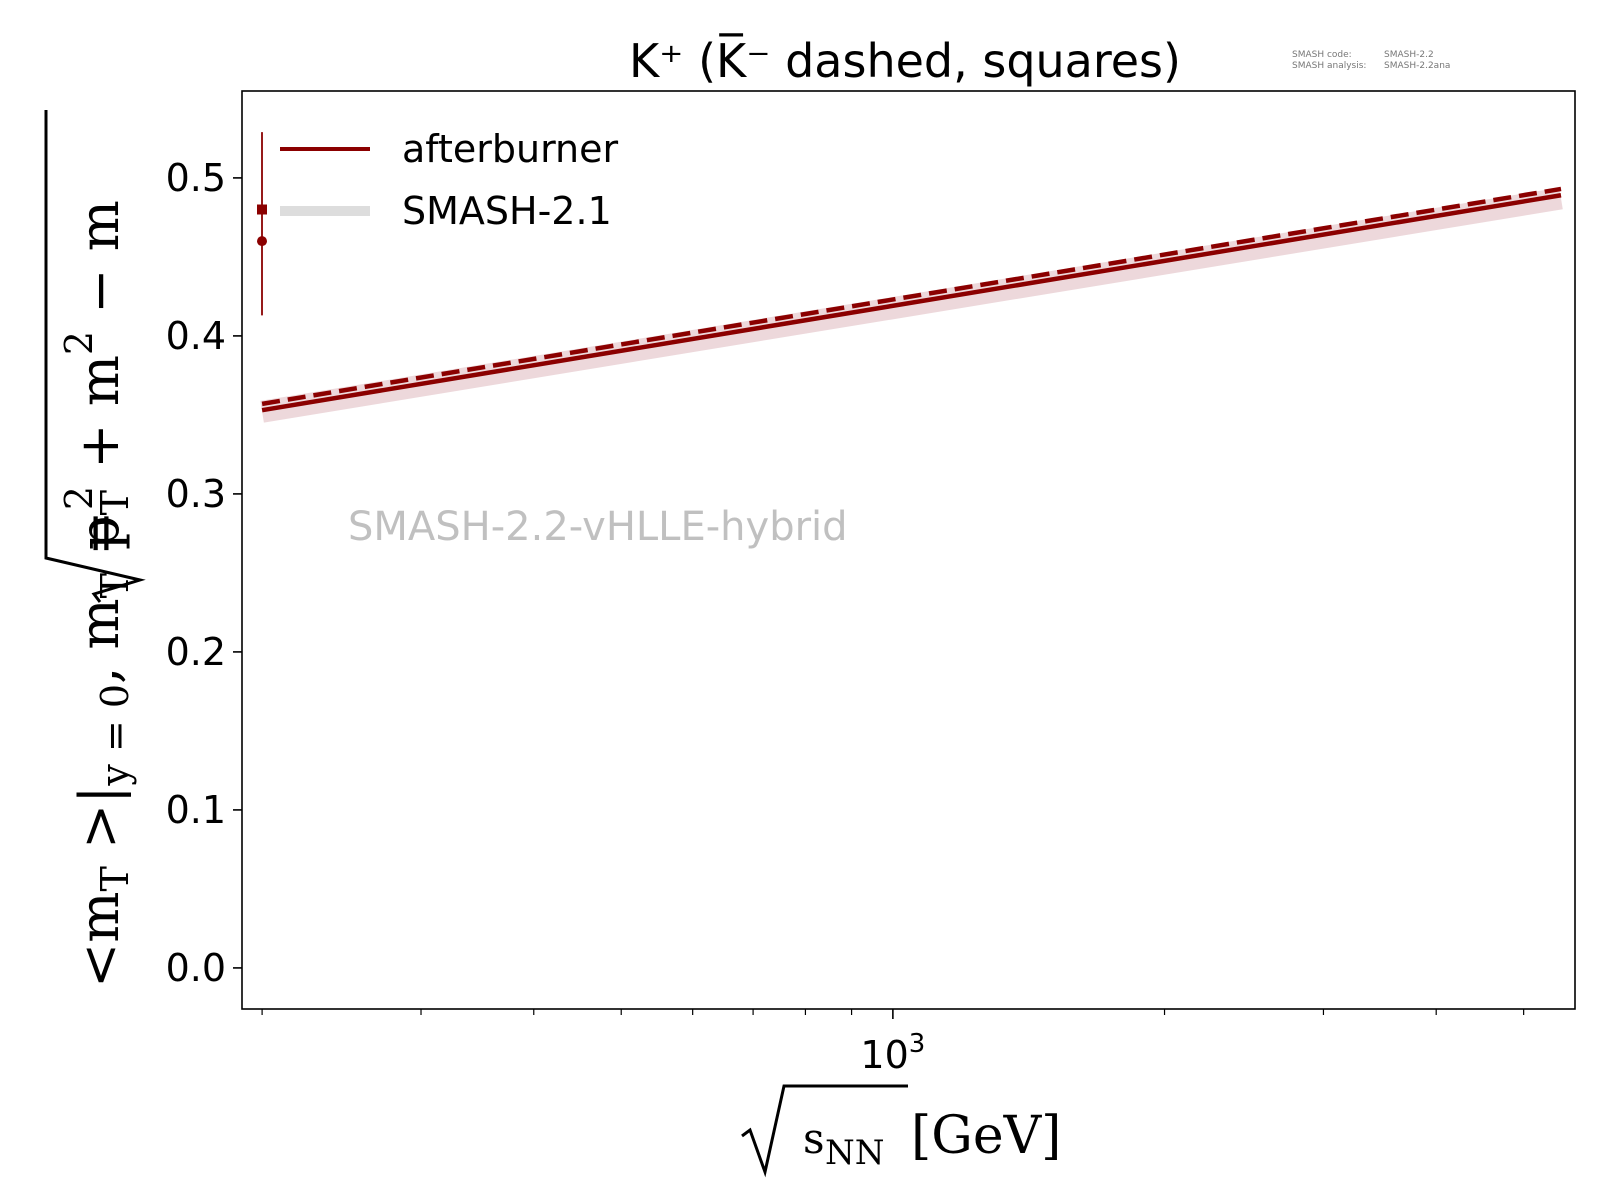  What do you see at coordinates (102, 749) in the screenshot?
I see `y-axis-label-mean-mt: <mT >|y = 0, mT =` at bounding box center [102, 749].